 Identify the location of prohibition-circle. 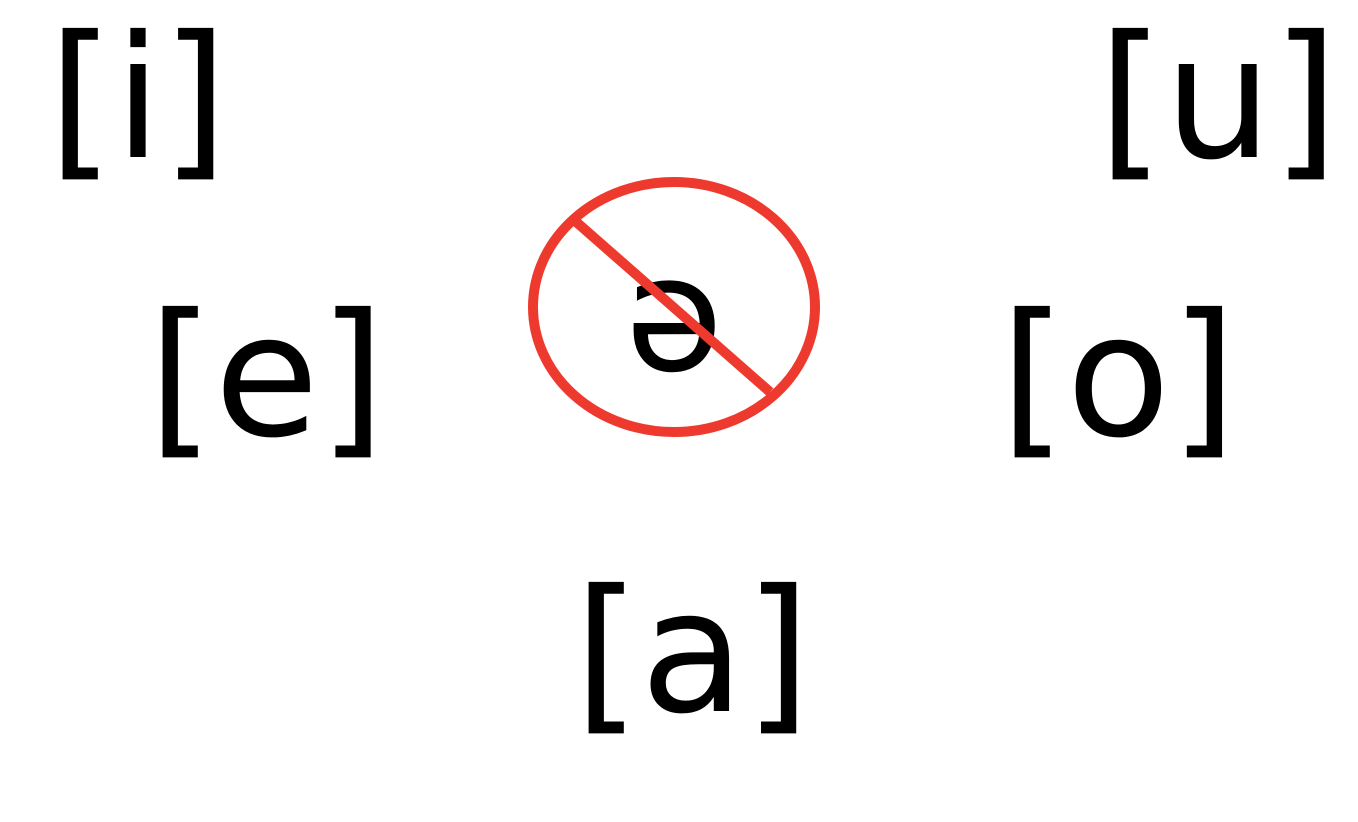
(674, 307).